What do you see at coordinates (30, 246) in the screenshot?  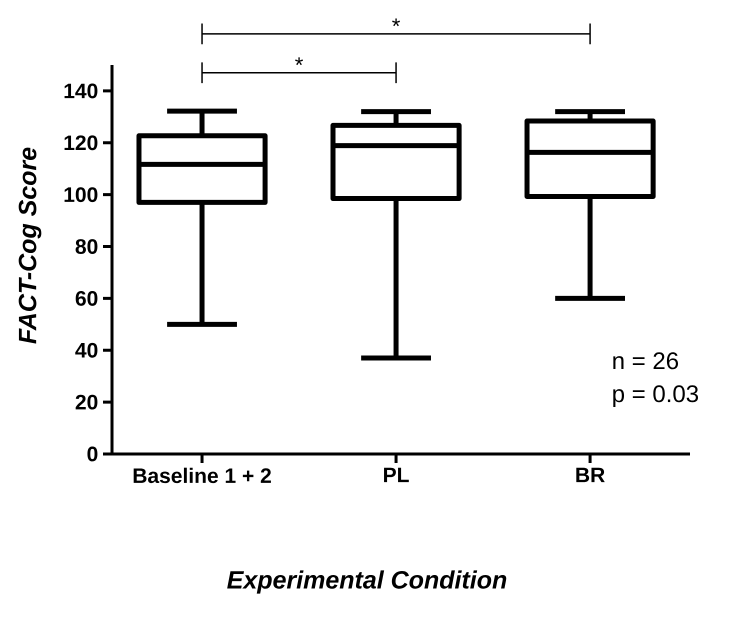 I see `y-axis-title: FACT-Cog Score` at bounding box center [30, 246].